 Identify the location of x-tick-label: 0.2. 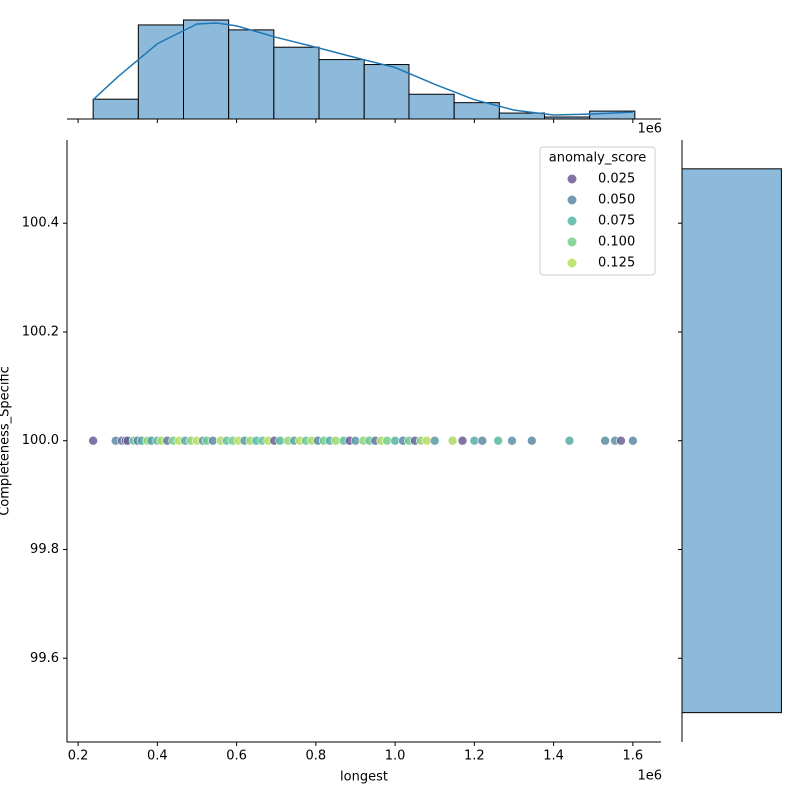
(78, 756).